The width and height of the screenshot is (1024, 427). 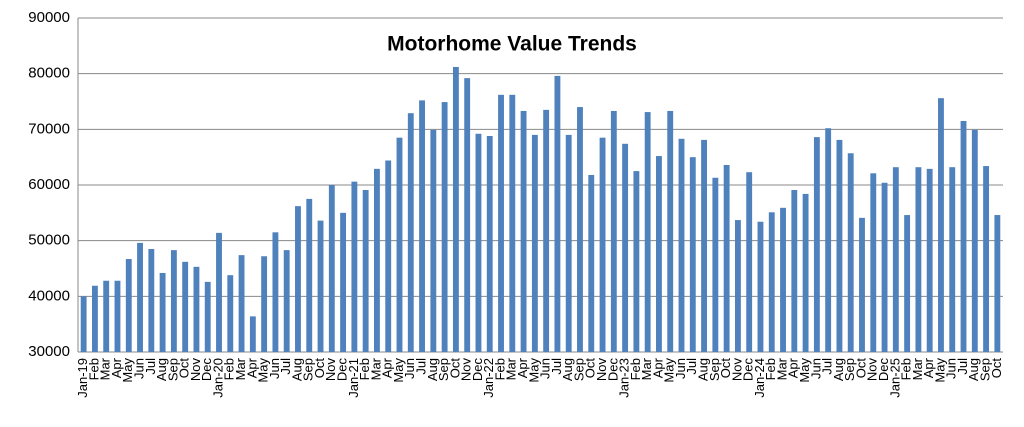 I want to click on x-tick-label: Jan-24, so click(x=759, y=378).